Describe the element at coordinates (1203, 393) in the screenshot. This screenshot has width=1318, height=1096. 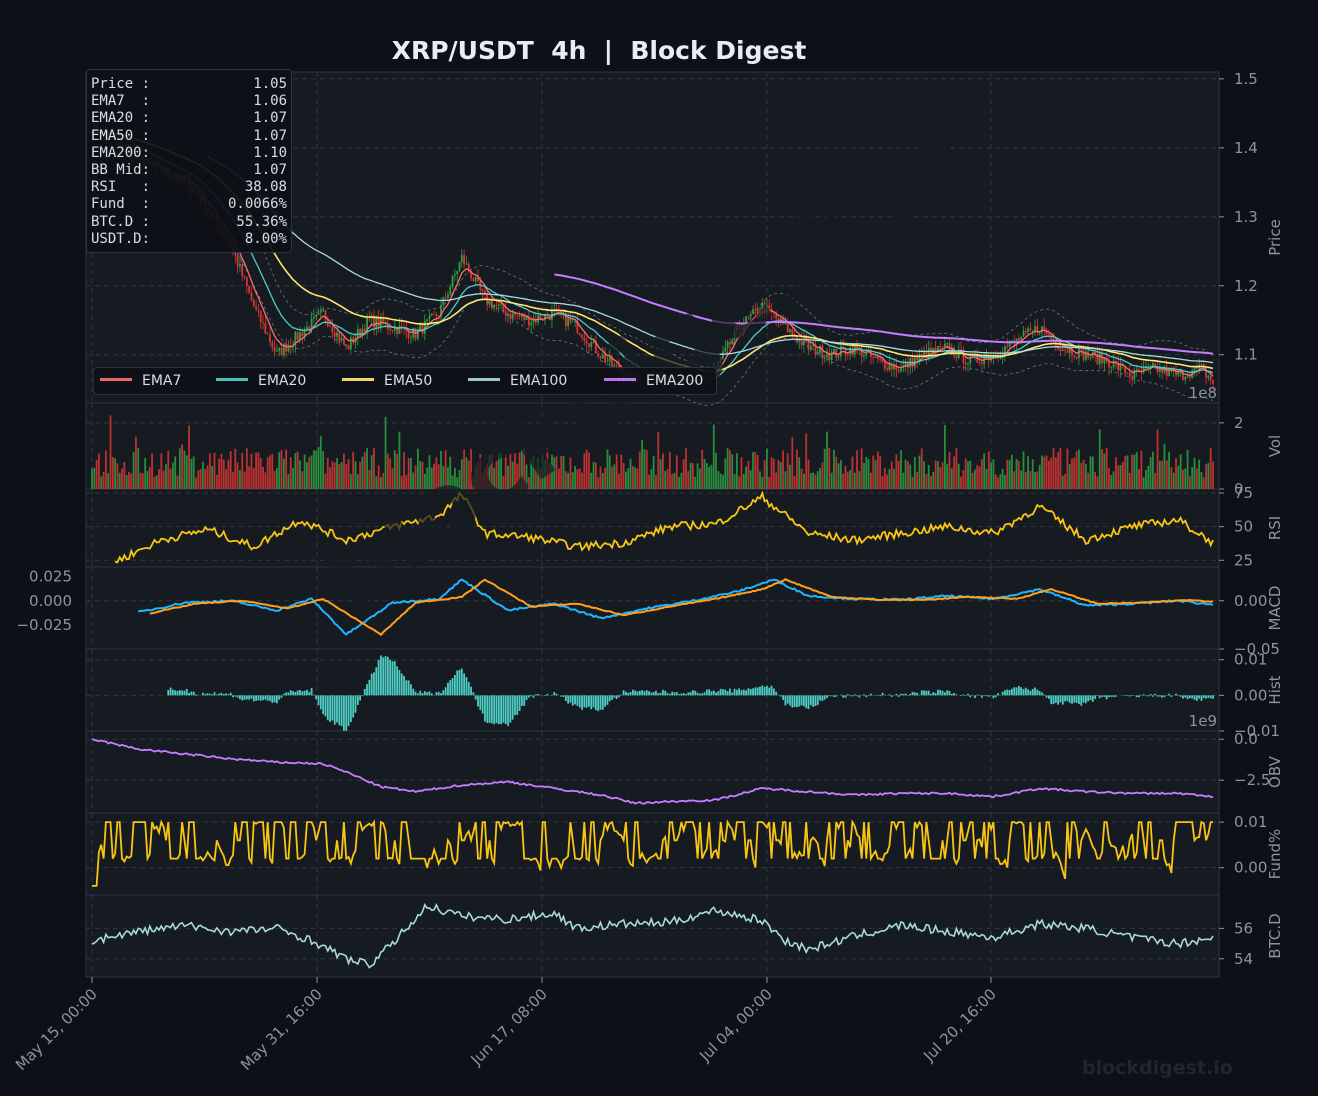
I see `offset-price: 1e8` at that location.